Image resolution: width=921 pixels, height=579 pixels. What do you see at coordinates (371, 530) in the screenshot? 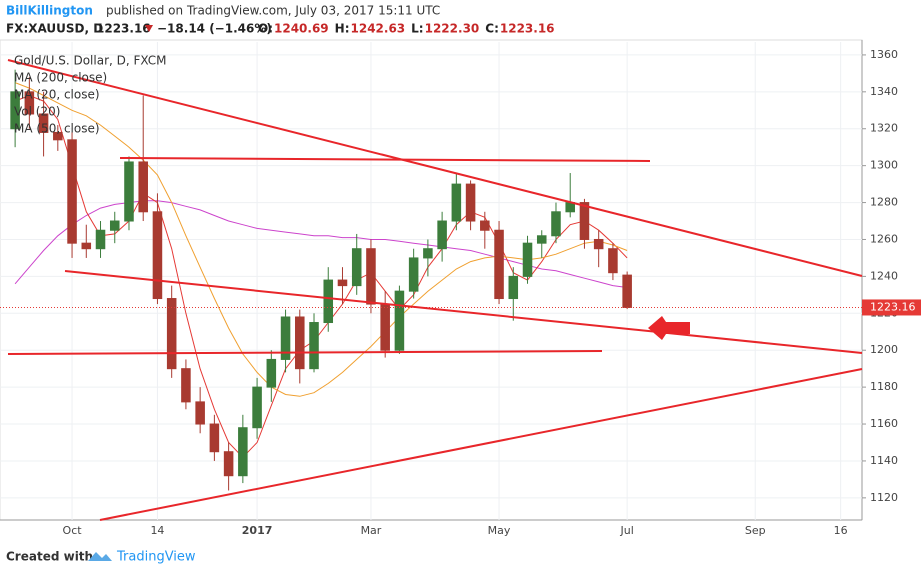
I see `x-tick-label: Mar` at bounding box center [371, 530].